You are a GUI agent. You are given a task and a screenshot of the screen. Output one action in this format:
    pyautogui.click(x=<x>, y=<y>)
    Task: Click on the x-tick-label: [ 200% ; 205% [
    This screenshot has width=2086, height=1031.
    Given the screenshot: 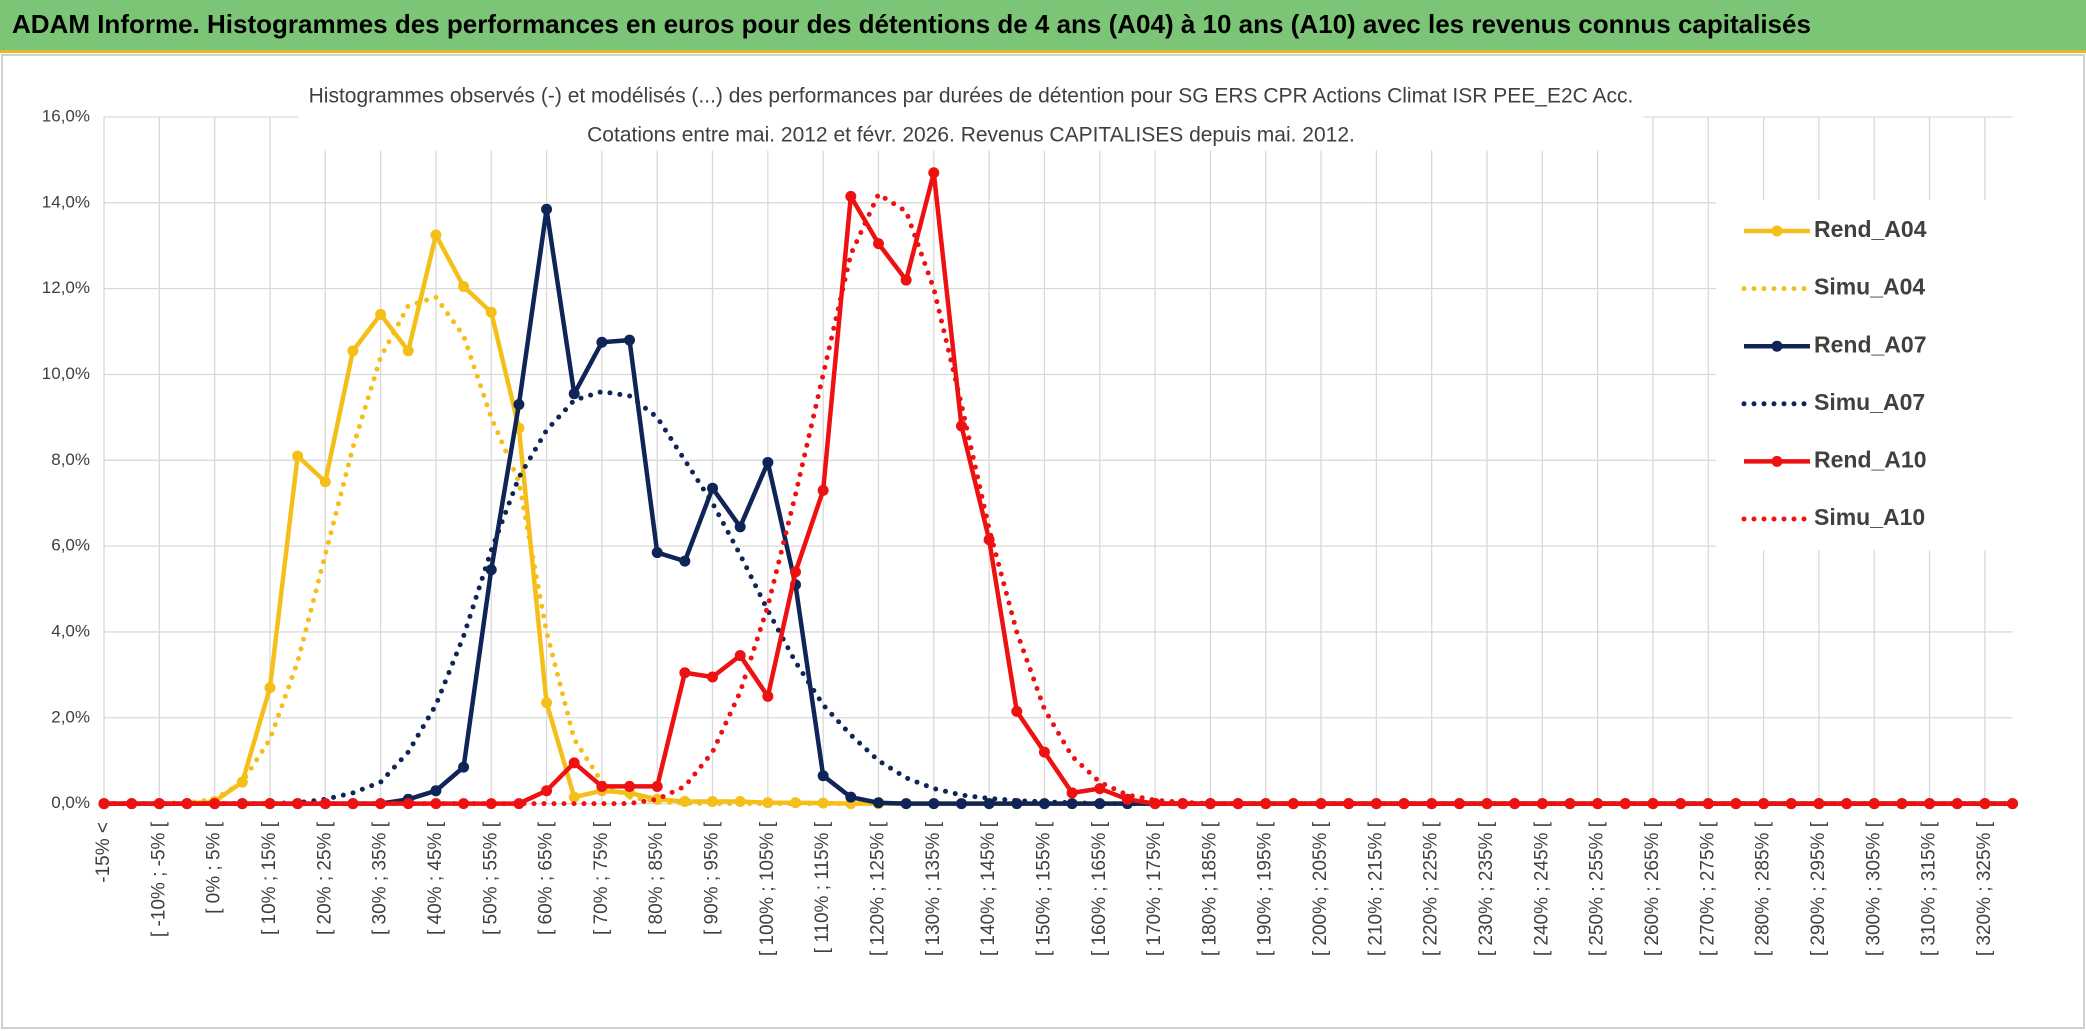 What is the action you would take?
    pyautogui.click(x=1320, y=888)
    